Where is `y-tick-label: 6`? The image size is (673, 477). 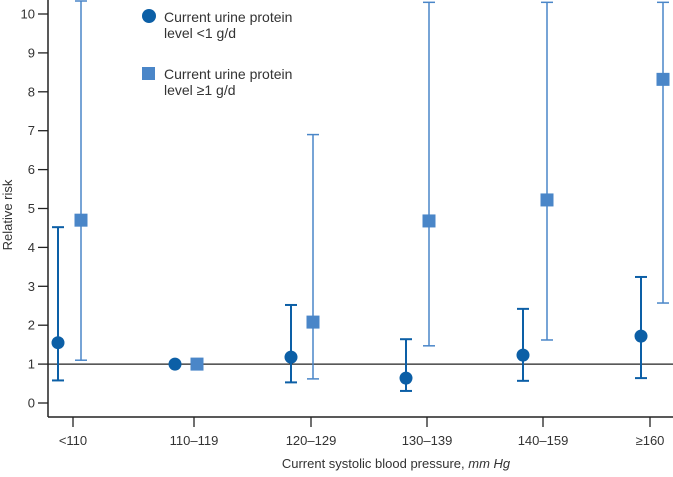 y-tick-label: 6 is located at coordinates (31, 169).